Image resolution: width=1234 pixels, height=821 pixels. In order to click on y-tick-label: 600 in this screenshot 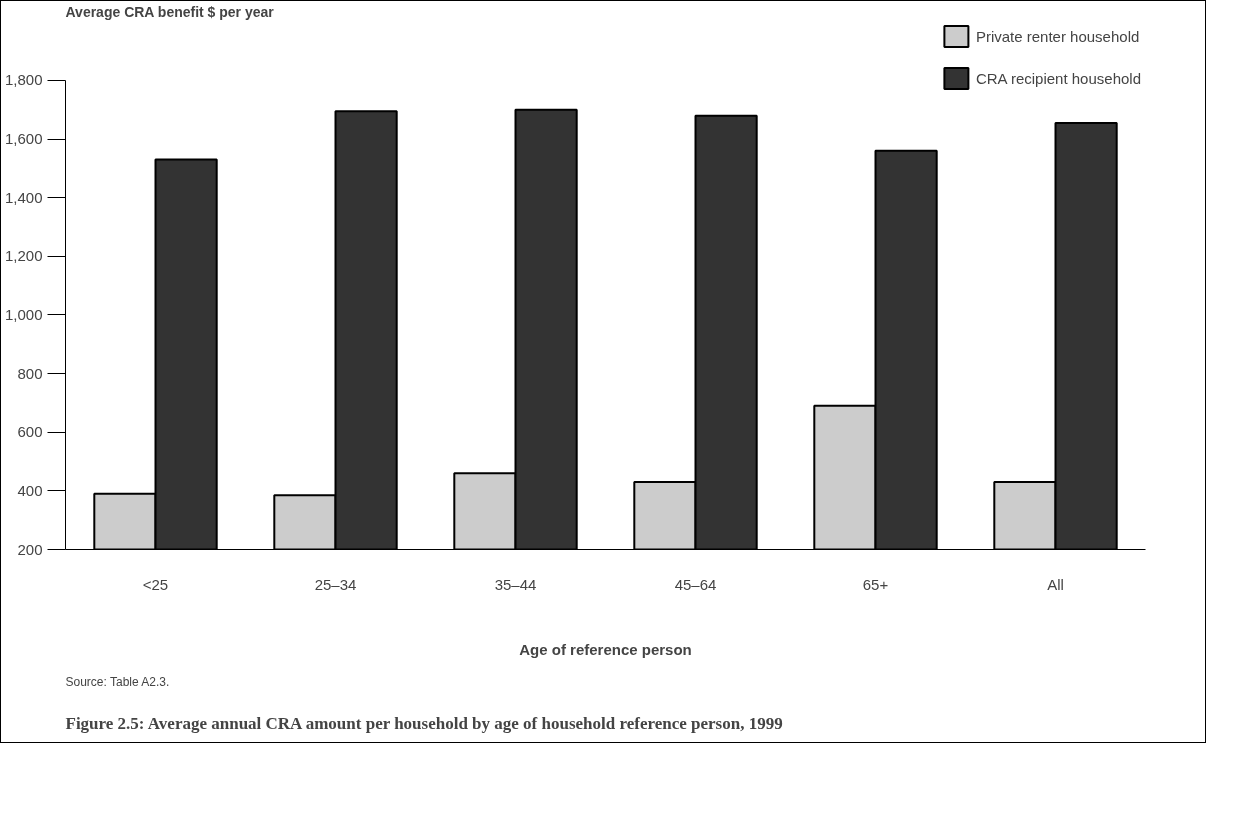, I will do `click(30, 432)`.